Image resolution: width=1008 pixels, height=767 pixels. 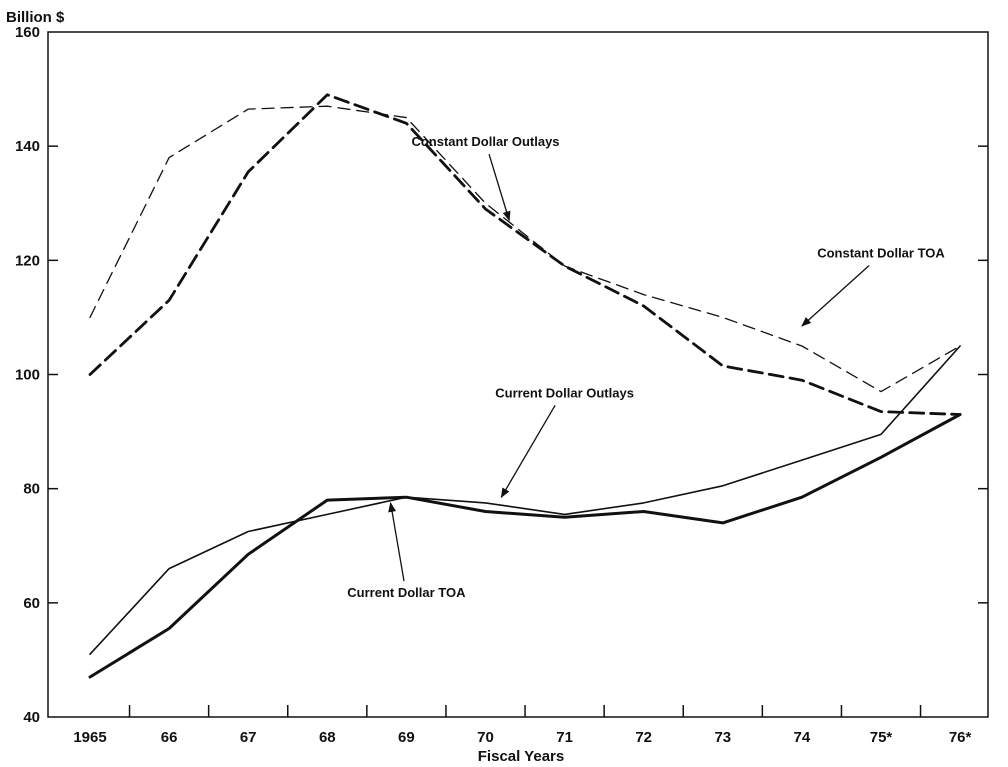 I want to click on x-tick-label: 1965, so click(x=89, y=737).